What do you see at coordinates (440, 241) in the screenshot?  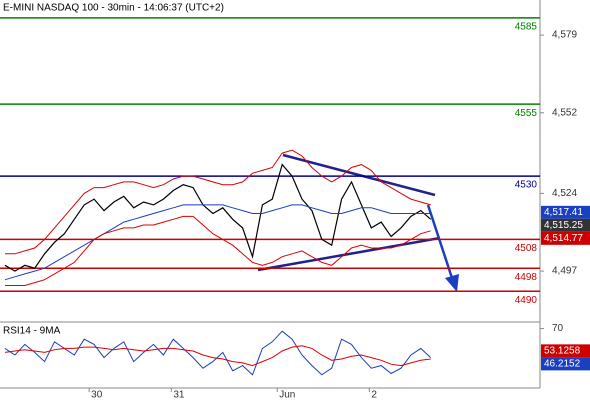 I see `arrow` at bounding box center [440, 241].